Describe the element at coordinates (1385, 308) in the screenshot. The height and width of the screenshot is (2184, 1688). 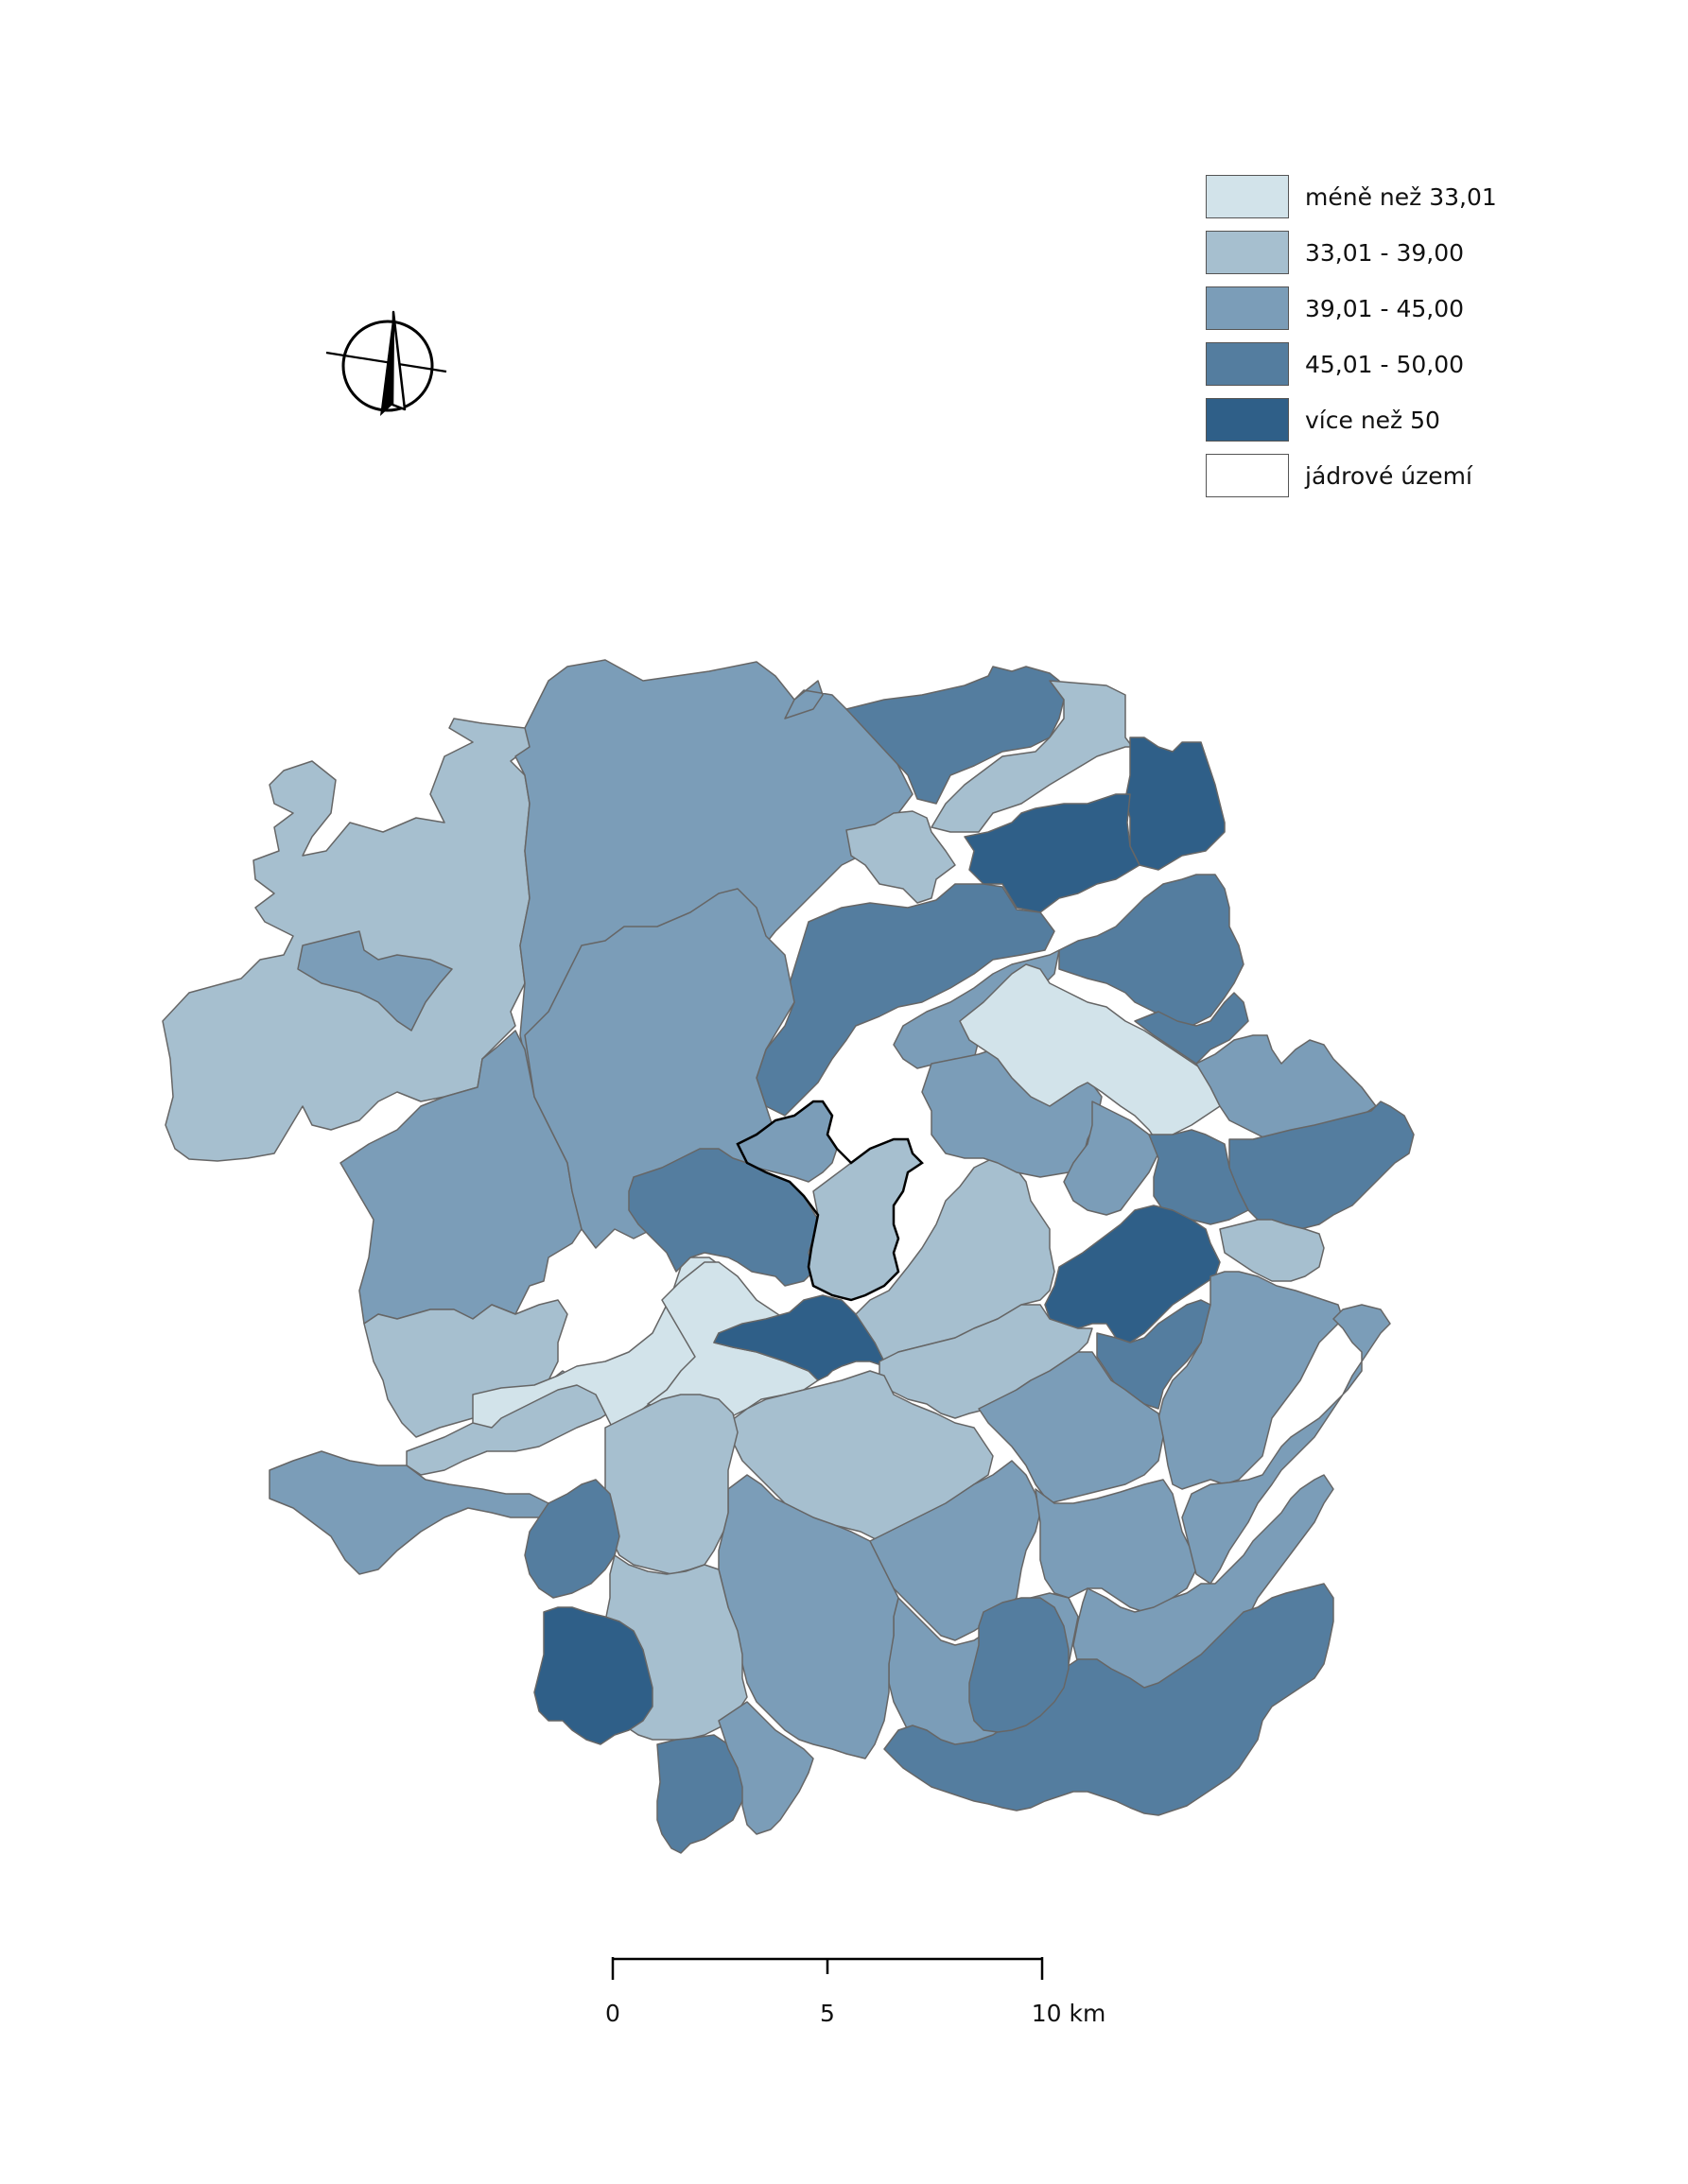
I see `legend-label: 39,01 - 45,00` at that location.